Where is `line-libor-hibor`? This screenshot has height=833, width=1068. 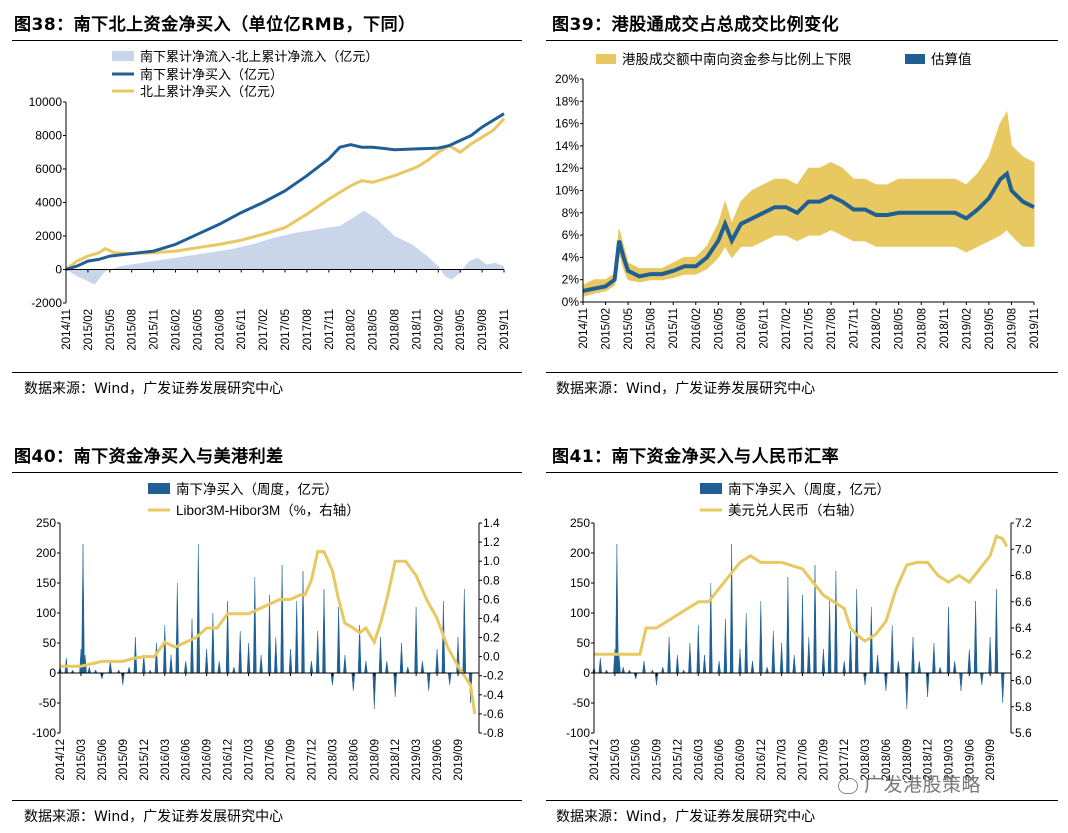
line-libor-hibor is located at coordinates (268, 632).